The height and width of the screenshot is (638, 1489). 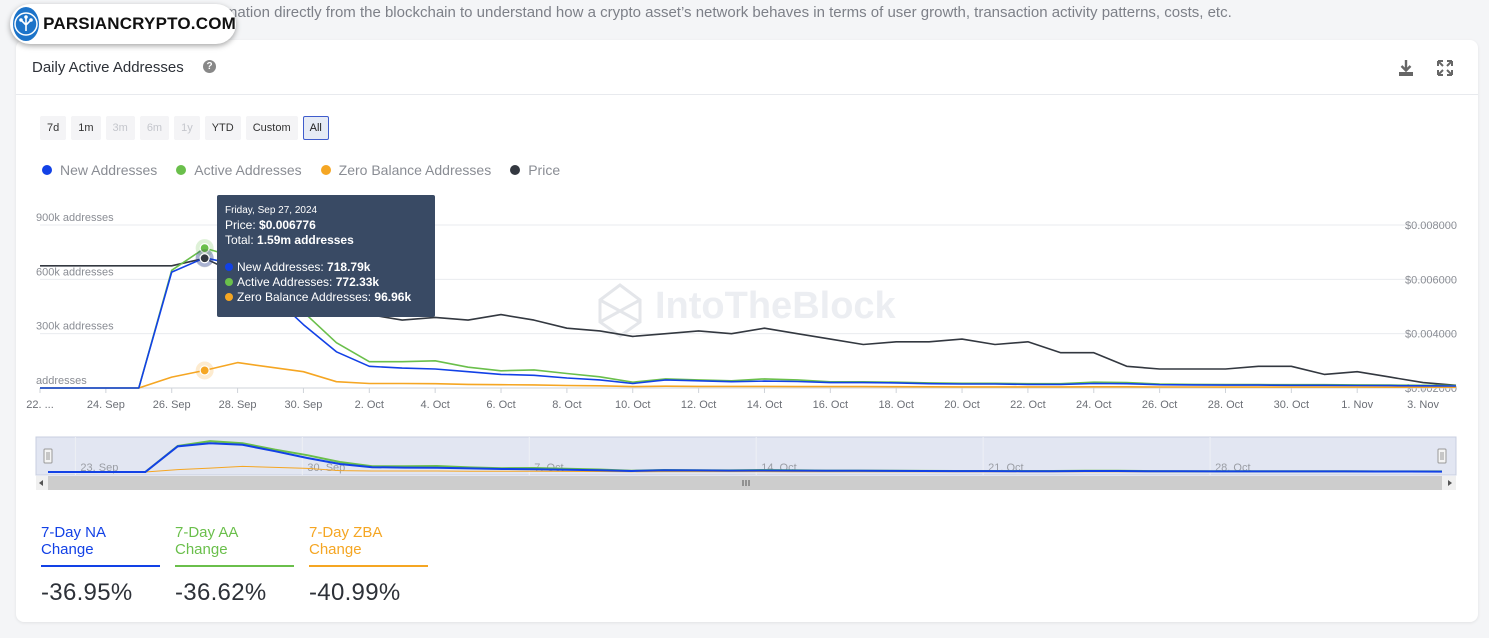 I want to click on range-button-1m: 1m, so click(x=86, y=128).